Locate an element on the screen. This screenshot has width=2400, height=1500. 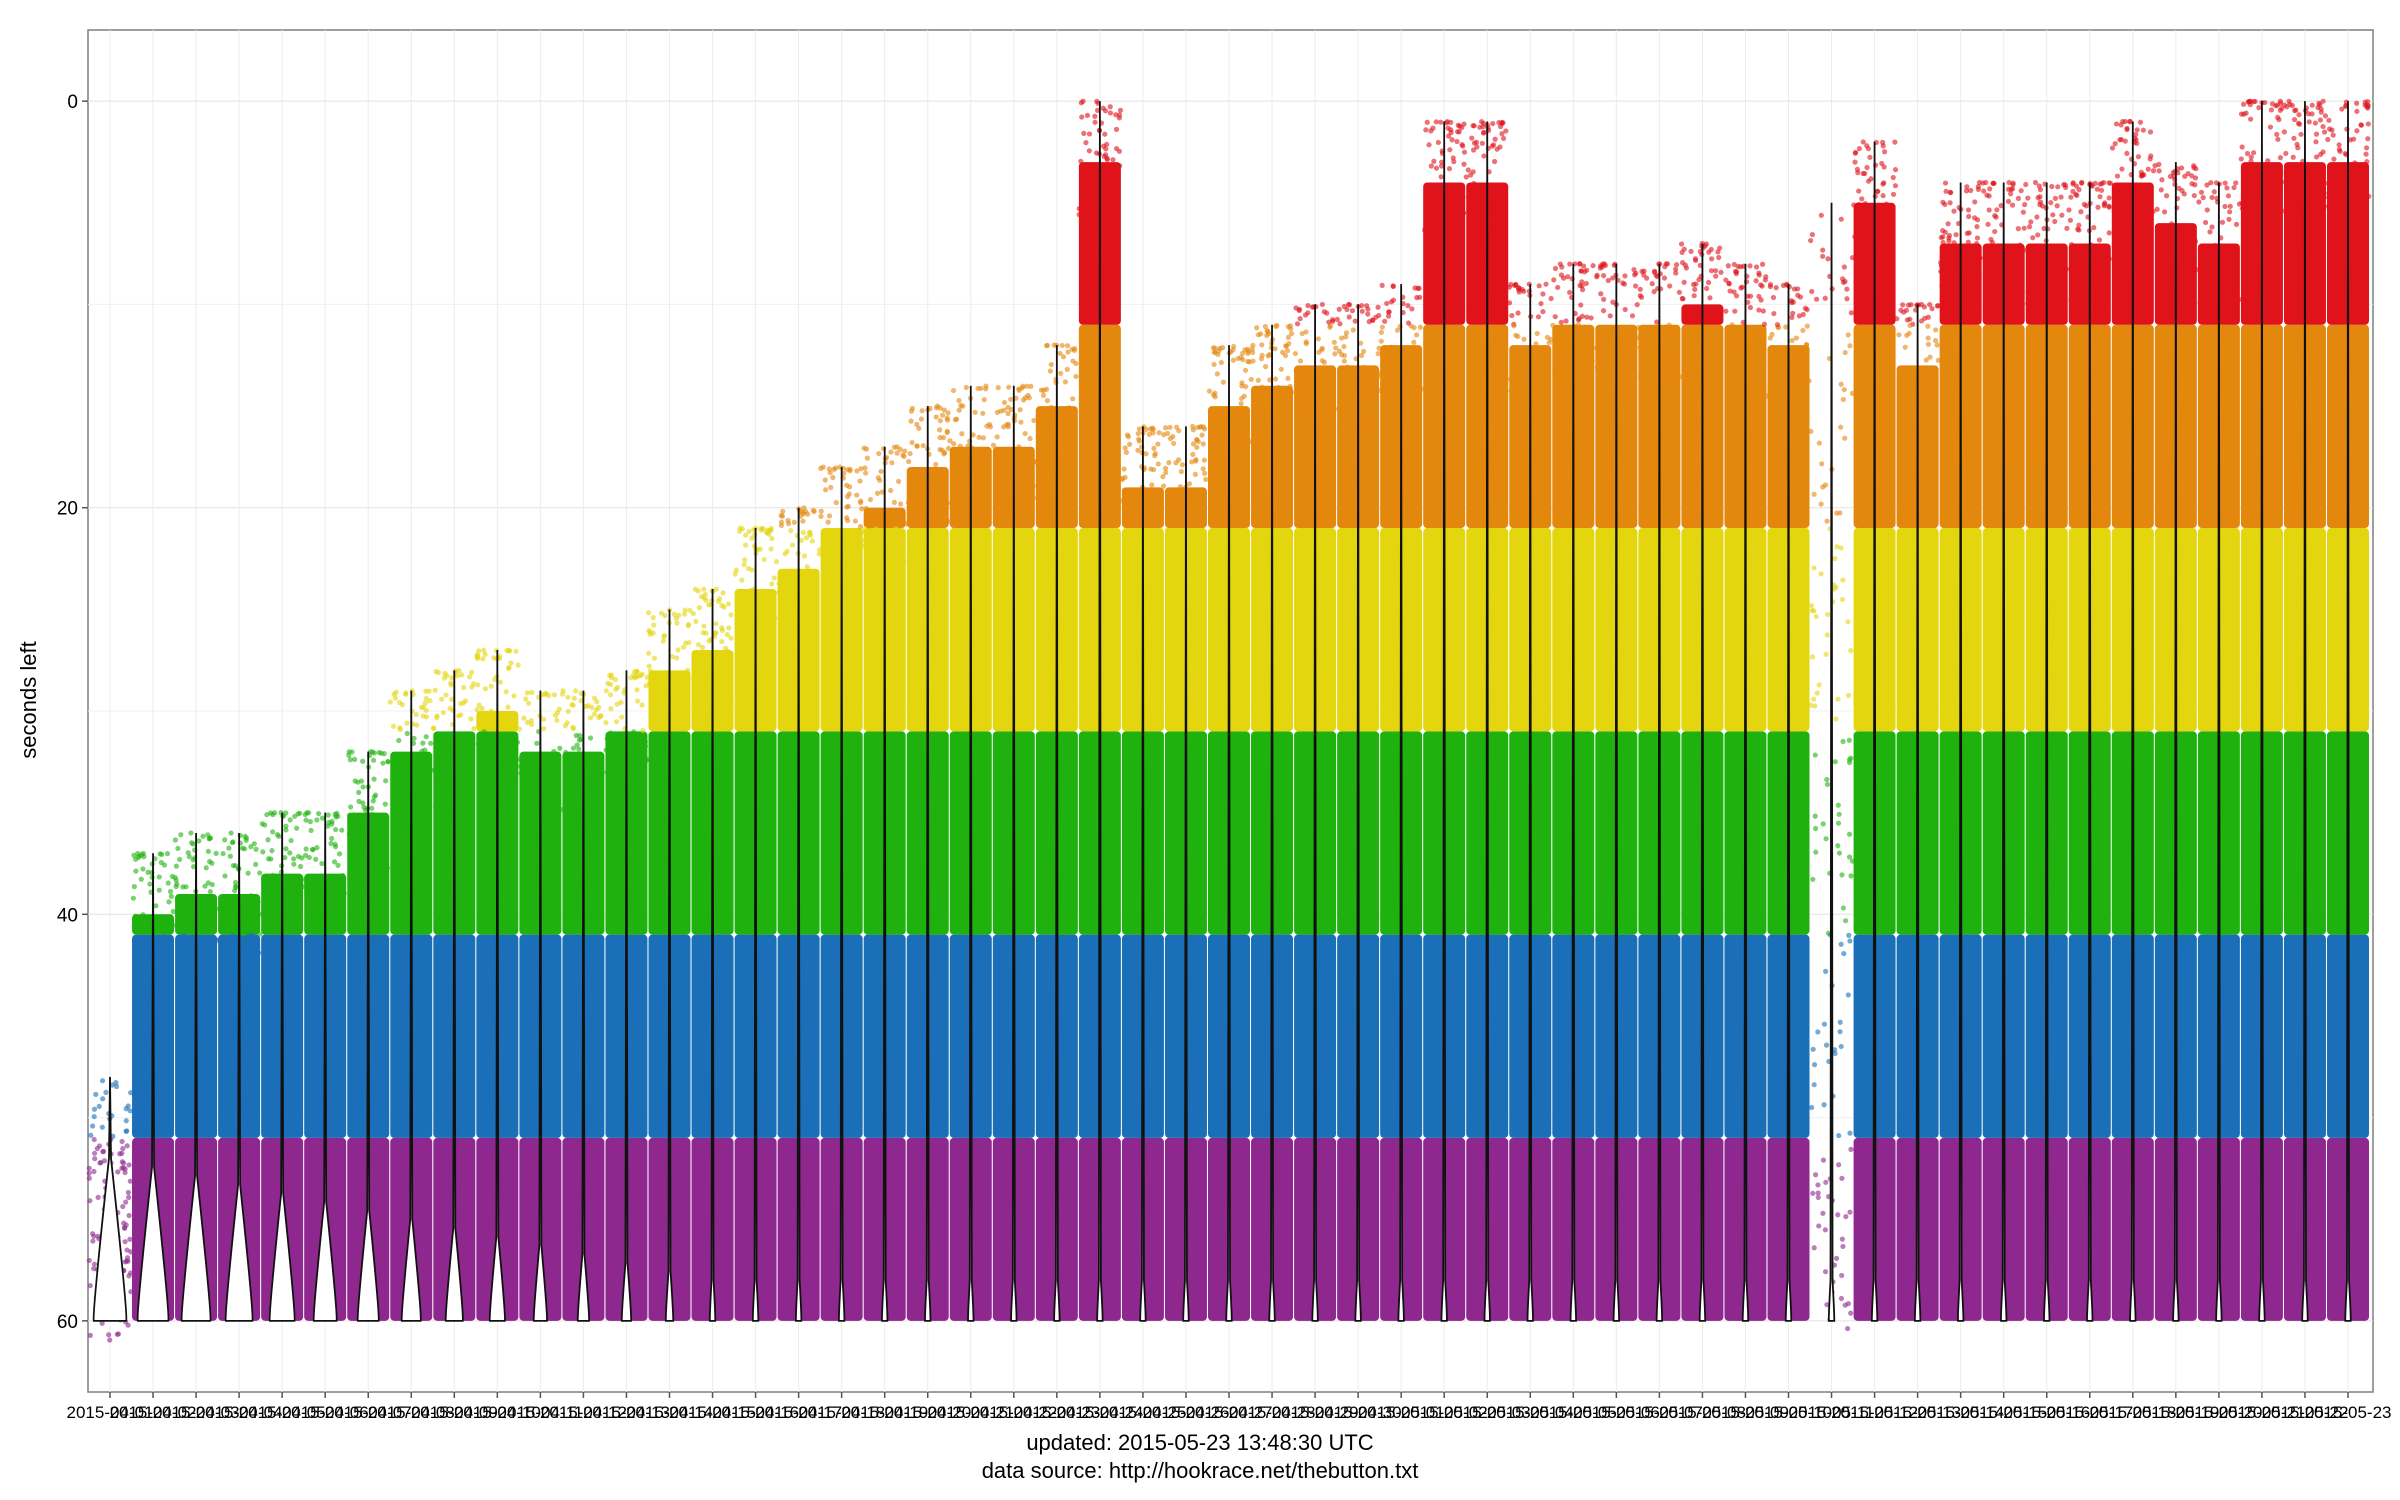
x-tick-label: 2015-04-30 is located at coordinates (1358, 1412).